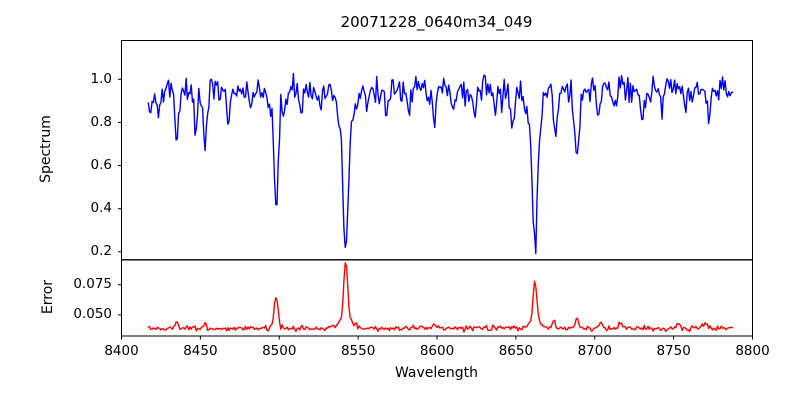 This screenshot has height=400, width=800. Describe the element at coordinates (101, 78) in the screenshot. I see `spectrum-y-tick-label: 1.0` at that location.